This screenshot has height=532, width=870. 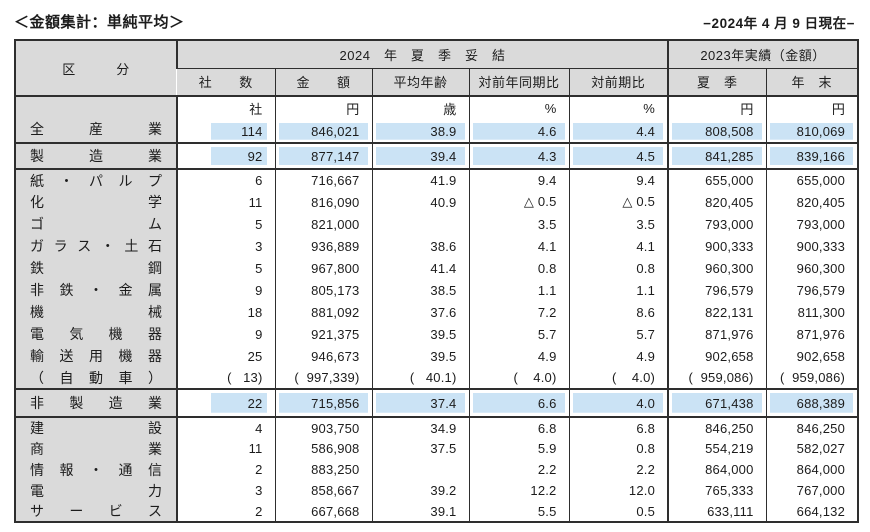 I want to click on value-cell: ( 13), so click(x=225, y=378).